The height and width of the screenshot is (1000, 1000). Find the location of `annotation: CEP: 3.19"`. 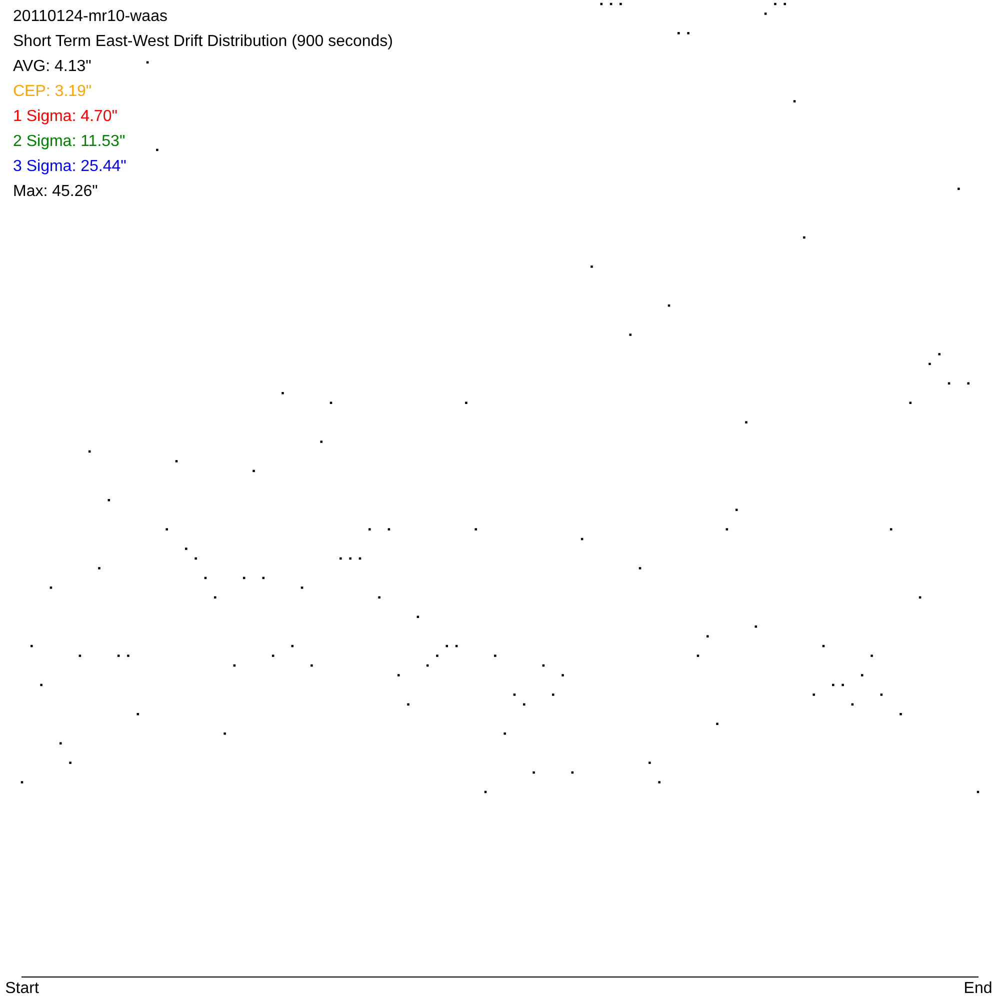

annotation: CEP: 3.19" is located at coordinates (52, 92).